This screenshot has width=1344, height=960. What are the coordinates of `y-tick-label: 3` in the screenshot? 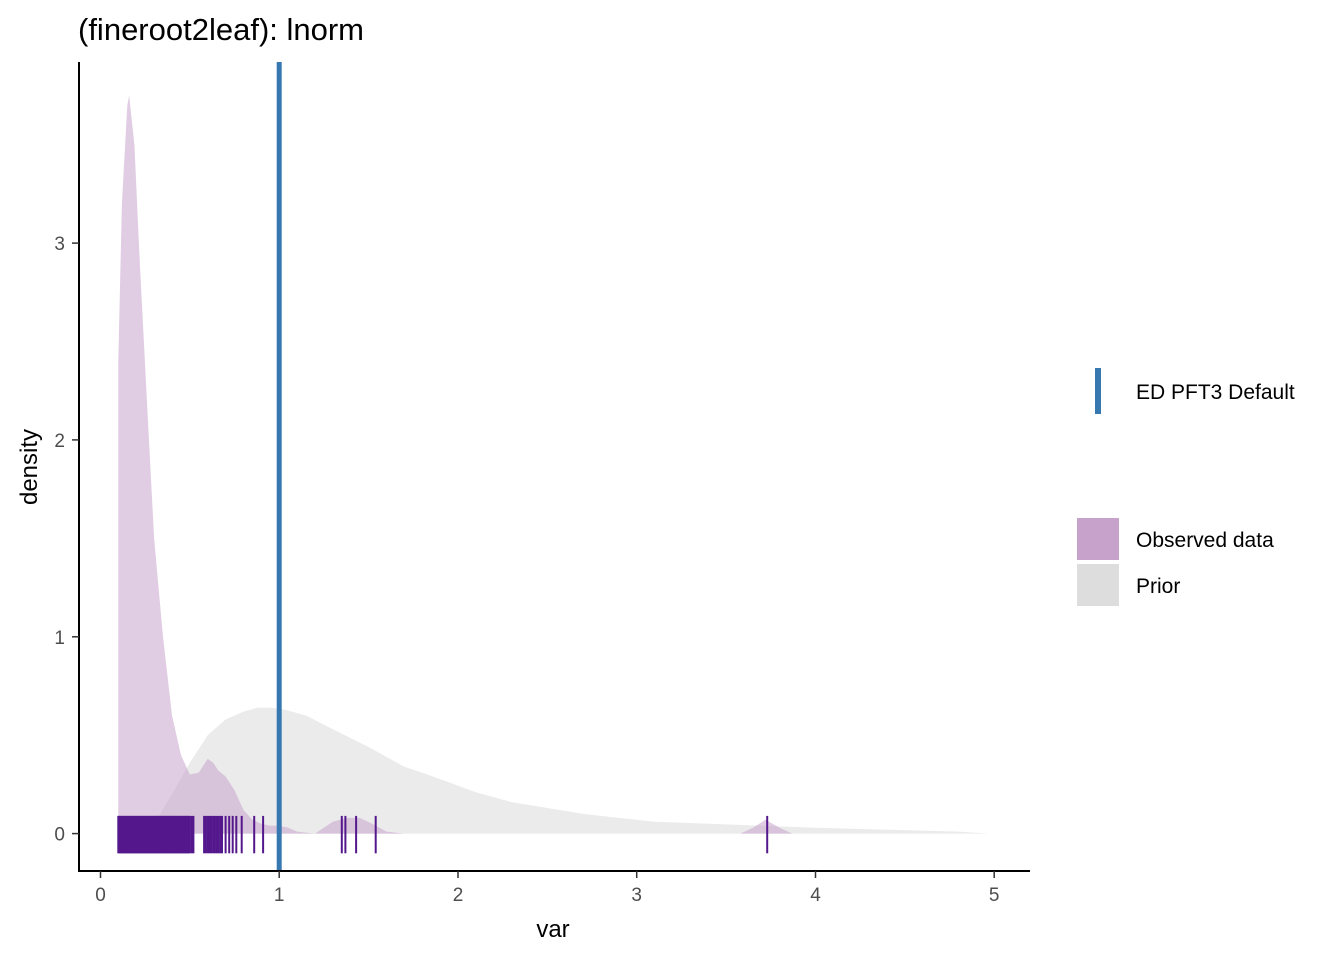 It's located at (59, 244).